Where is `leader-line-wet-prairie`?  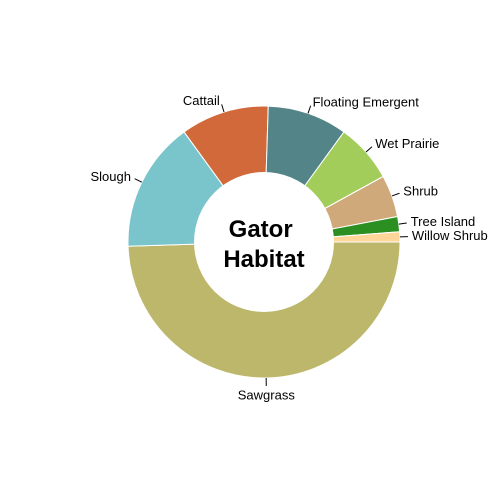
leader-line-wet-prairie is located at coordinates (369, 149).